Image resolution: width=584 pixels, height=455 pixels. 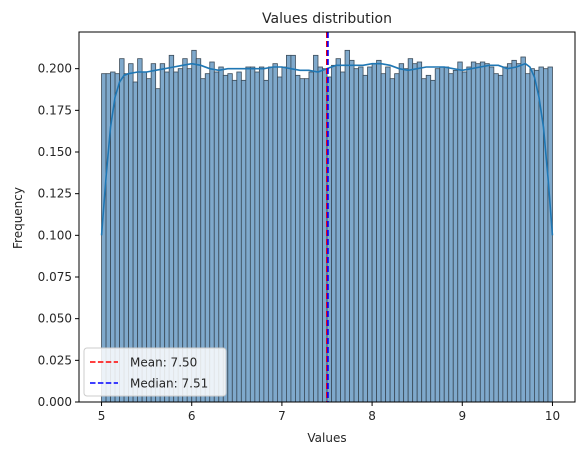 What do you see at coordinates (55, 152) in the screenshot?
I see `y-tick-label: 0.150` at bounding box center [55, 152].